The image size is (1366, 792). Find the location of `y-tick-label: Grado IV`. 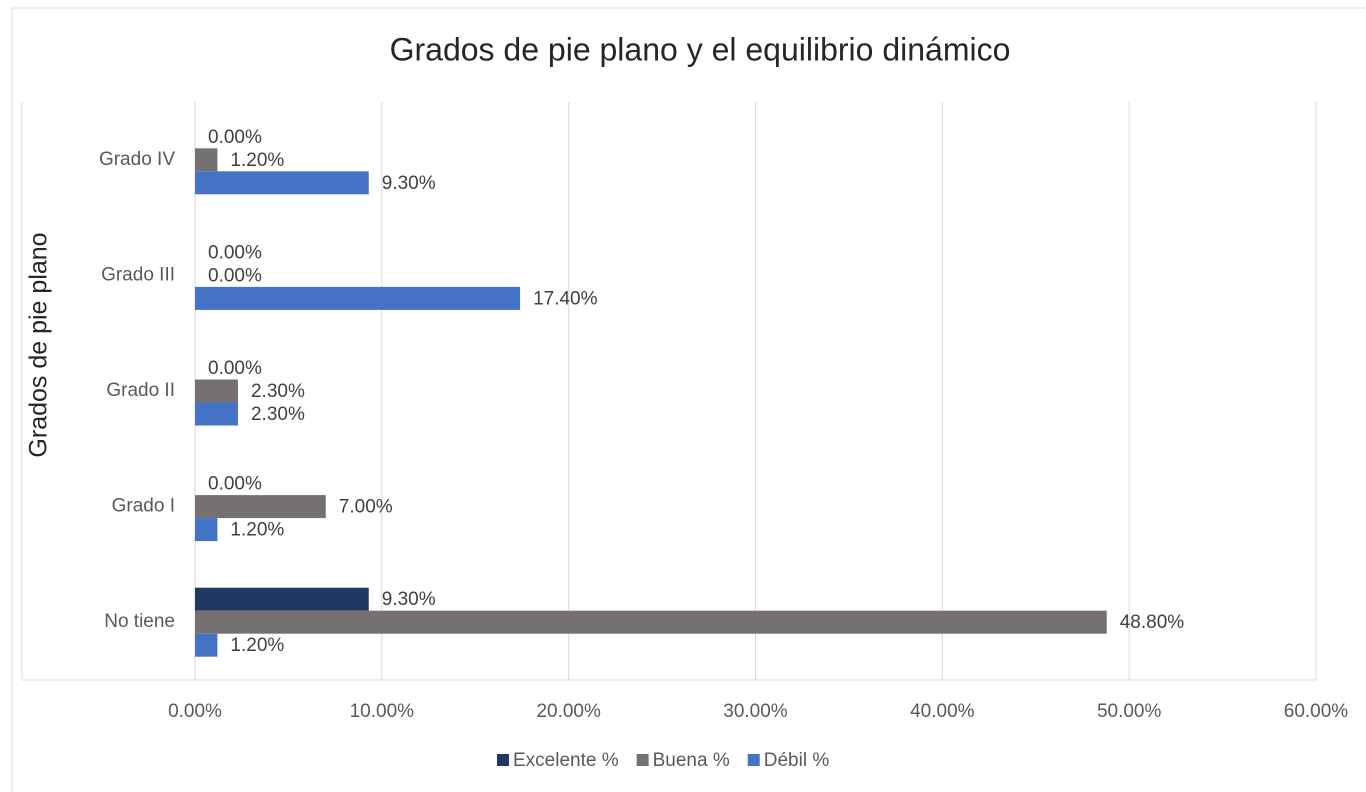

y-tick-label: Grado IV is located at coordinates (137, 159).